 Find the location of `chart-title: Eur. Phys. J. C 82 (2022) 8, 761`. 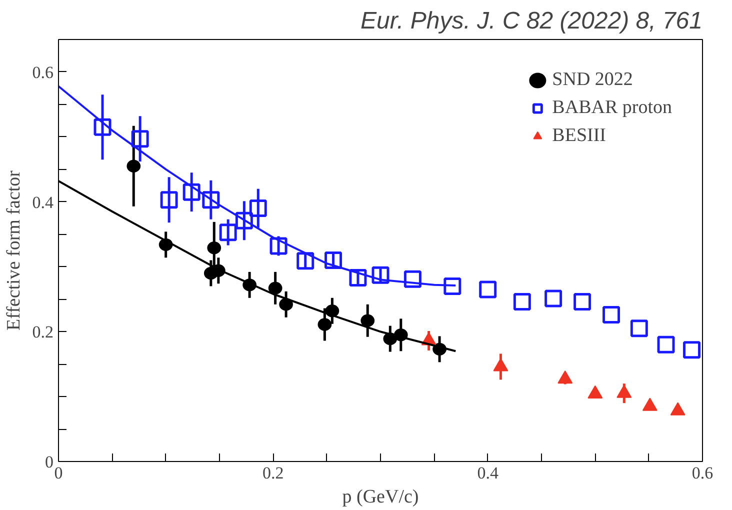

chart-title: Eur. Phys. J. C 82 (2022) 8, 761 is located at coordinates (531, 21).